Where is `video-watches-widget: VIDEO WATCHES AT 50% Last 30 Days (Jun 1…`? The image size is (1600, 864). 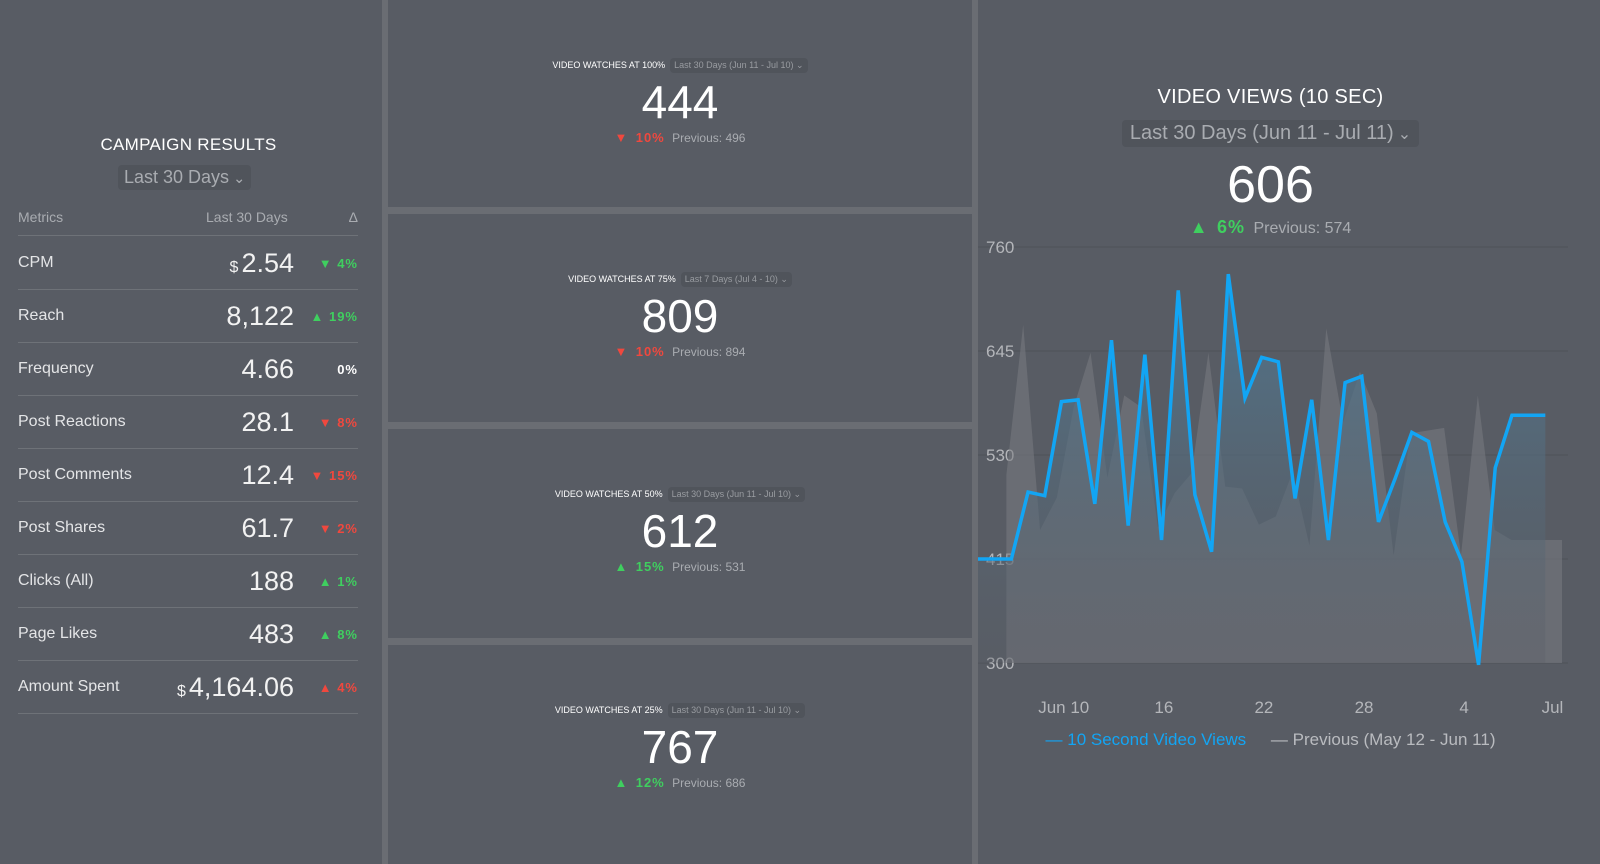 video-watches-widget: VIDEO WATCHES AT 50% Last 30 Days (Jun 1… is located at coordinates (680, 533).